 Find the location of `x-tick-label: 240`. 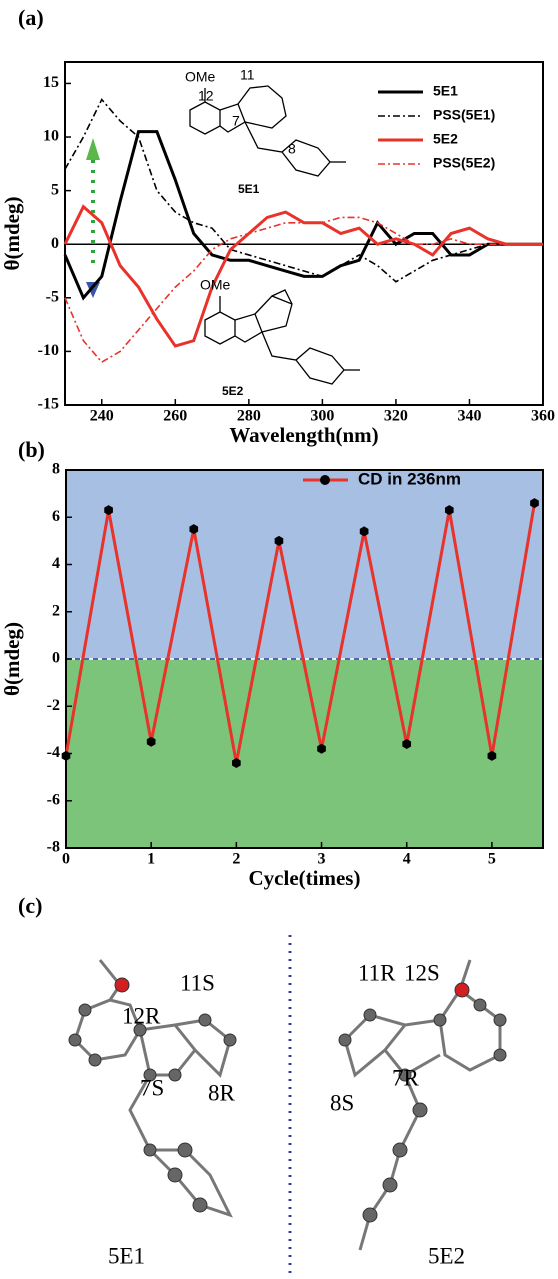

x-tick-label: 240 is located at coordinates (102, 416).